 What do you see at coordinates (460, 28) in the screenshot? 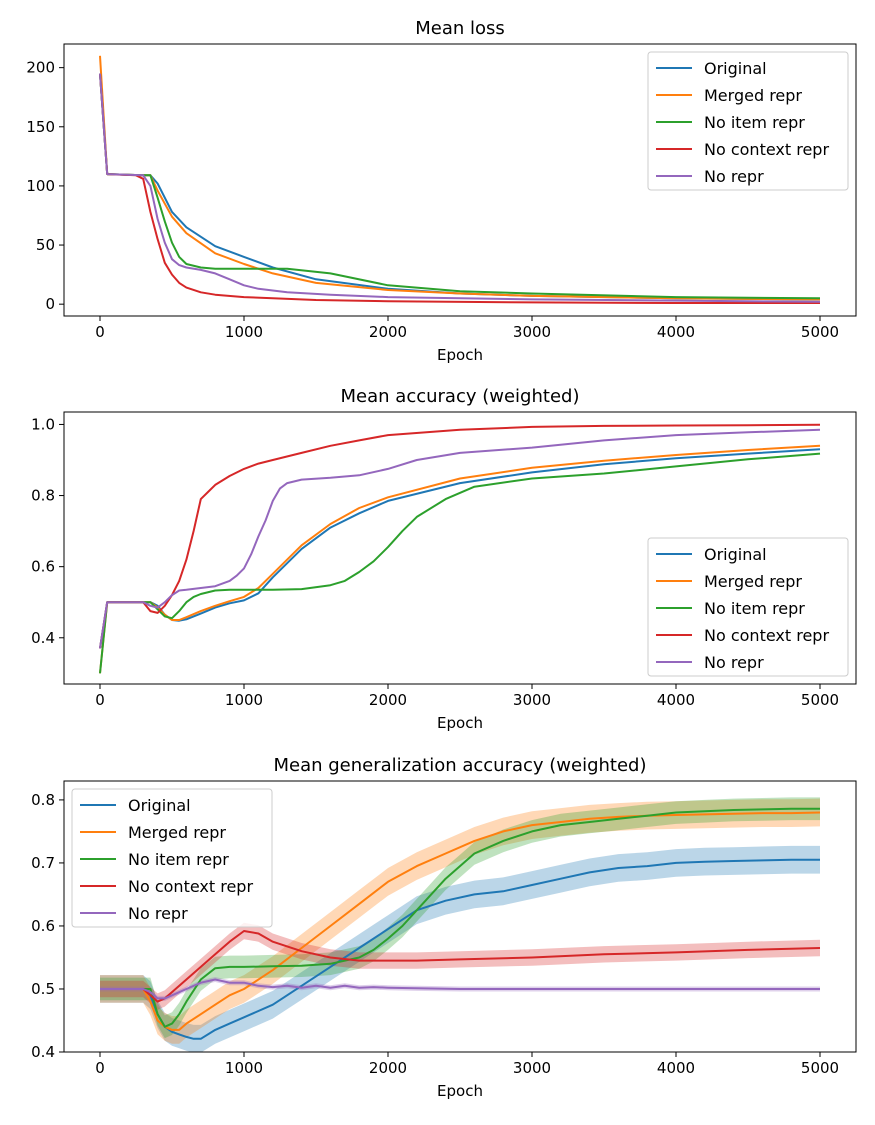
I see `chart-title: Mean loss` at bounding box center [460, 28].